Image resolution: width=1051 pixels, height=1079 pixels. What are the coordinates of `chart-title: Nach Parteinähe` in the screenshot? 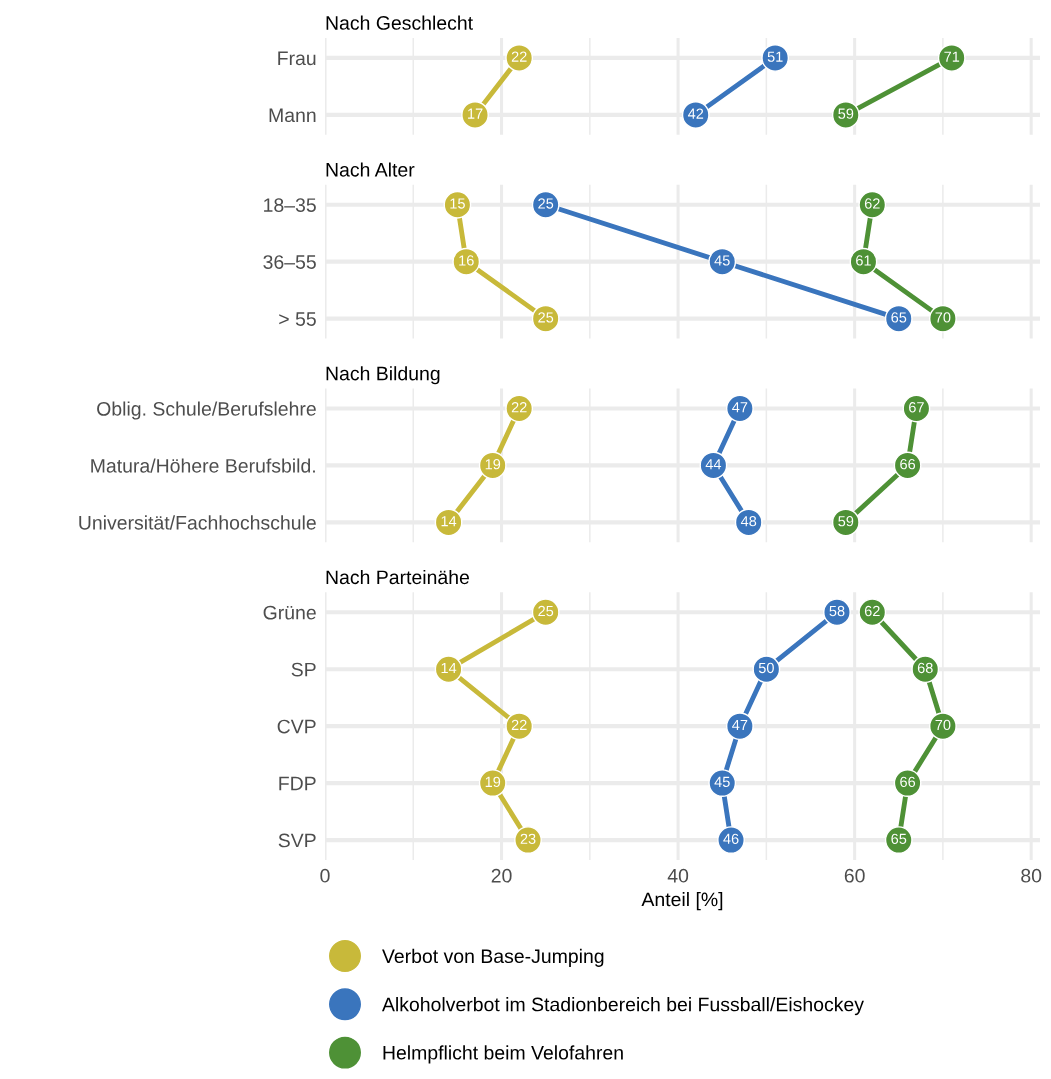 It's located at (397, 577).